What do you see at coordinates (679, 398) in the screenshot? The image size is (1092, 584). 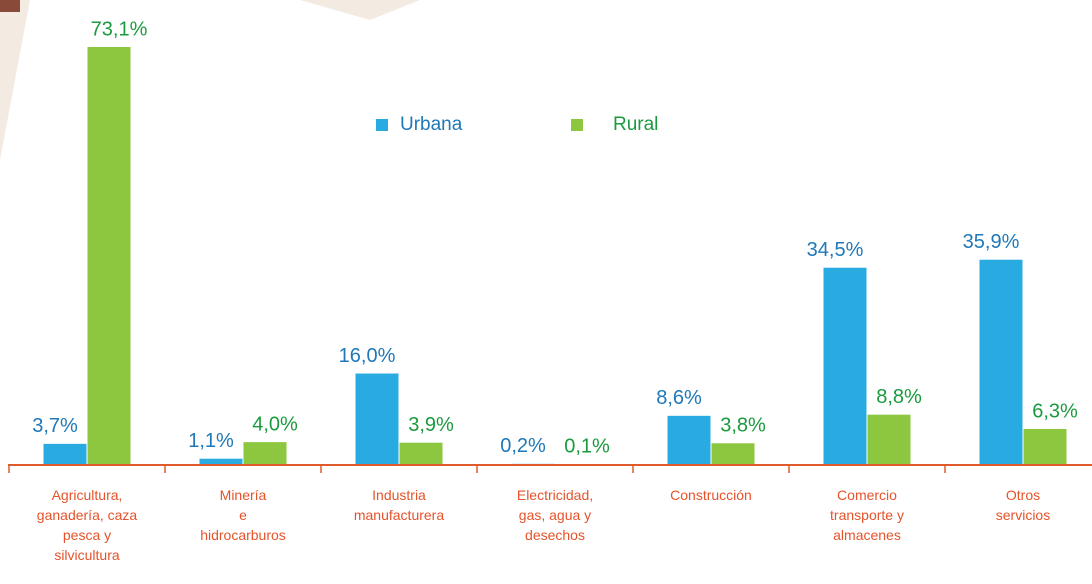 I see `value-label: 8,6%` at bounding box center [679, 398].